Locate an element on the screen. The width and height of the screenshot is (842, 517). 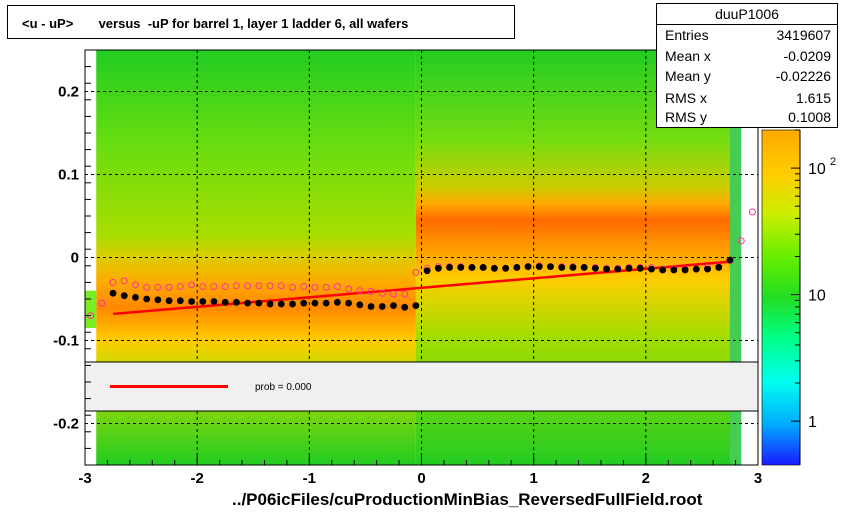
y-tick-label: -0.1 is located at coordinates (66, 341).